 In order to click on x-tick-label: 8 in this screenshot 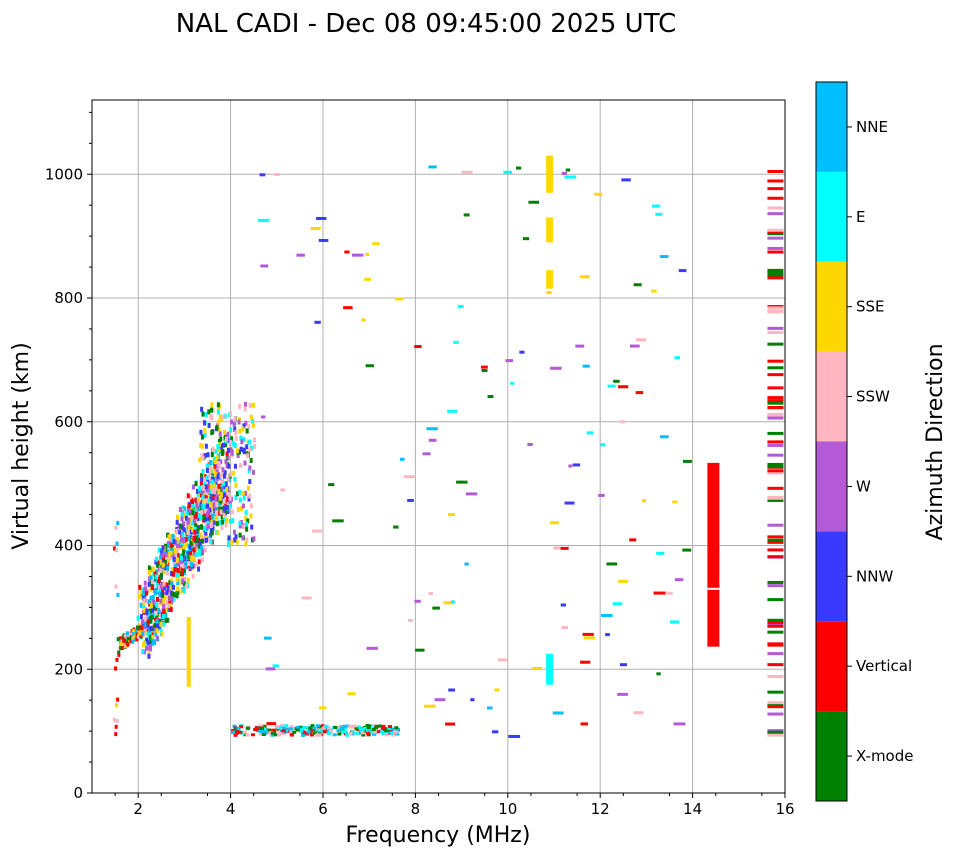, I will do `click(416, 809)`.